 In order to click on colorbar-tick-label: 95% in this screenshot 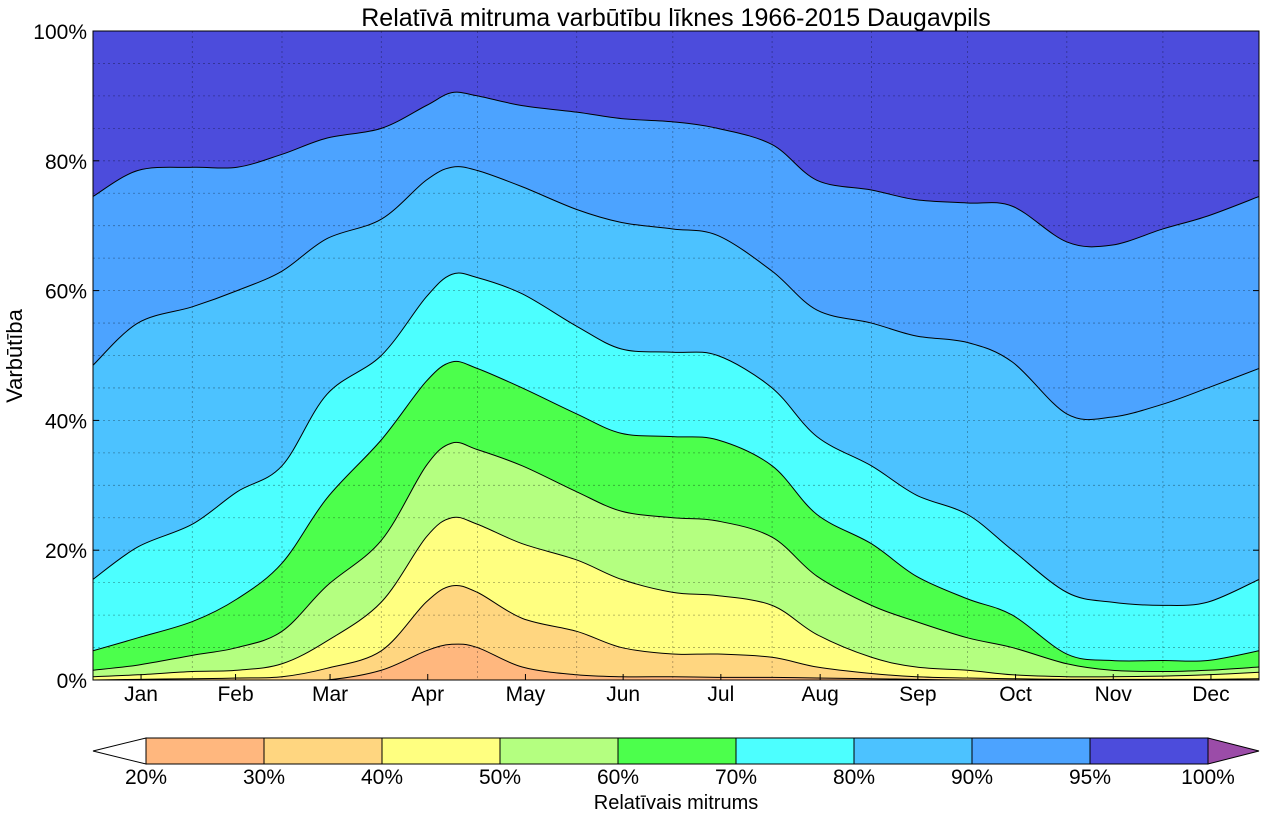, I will do `click(1090, 777)`.